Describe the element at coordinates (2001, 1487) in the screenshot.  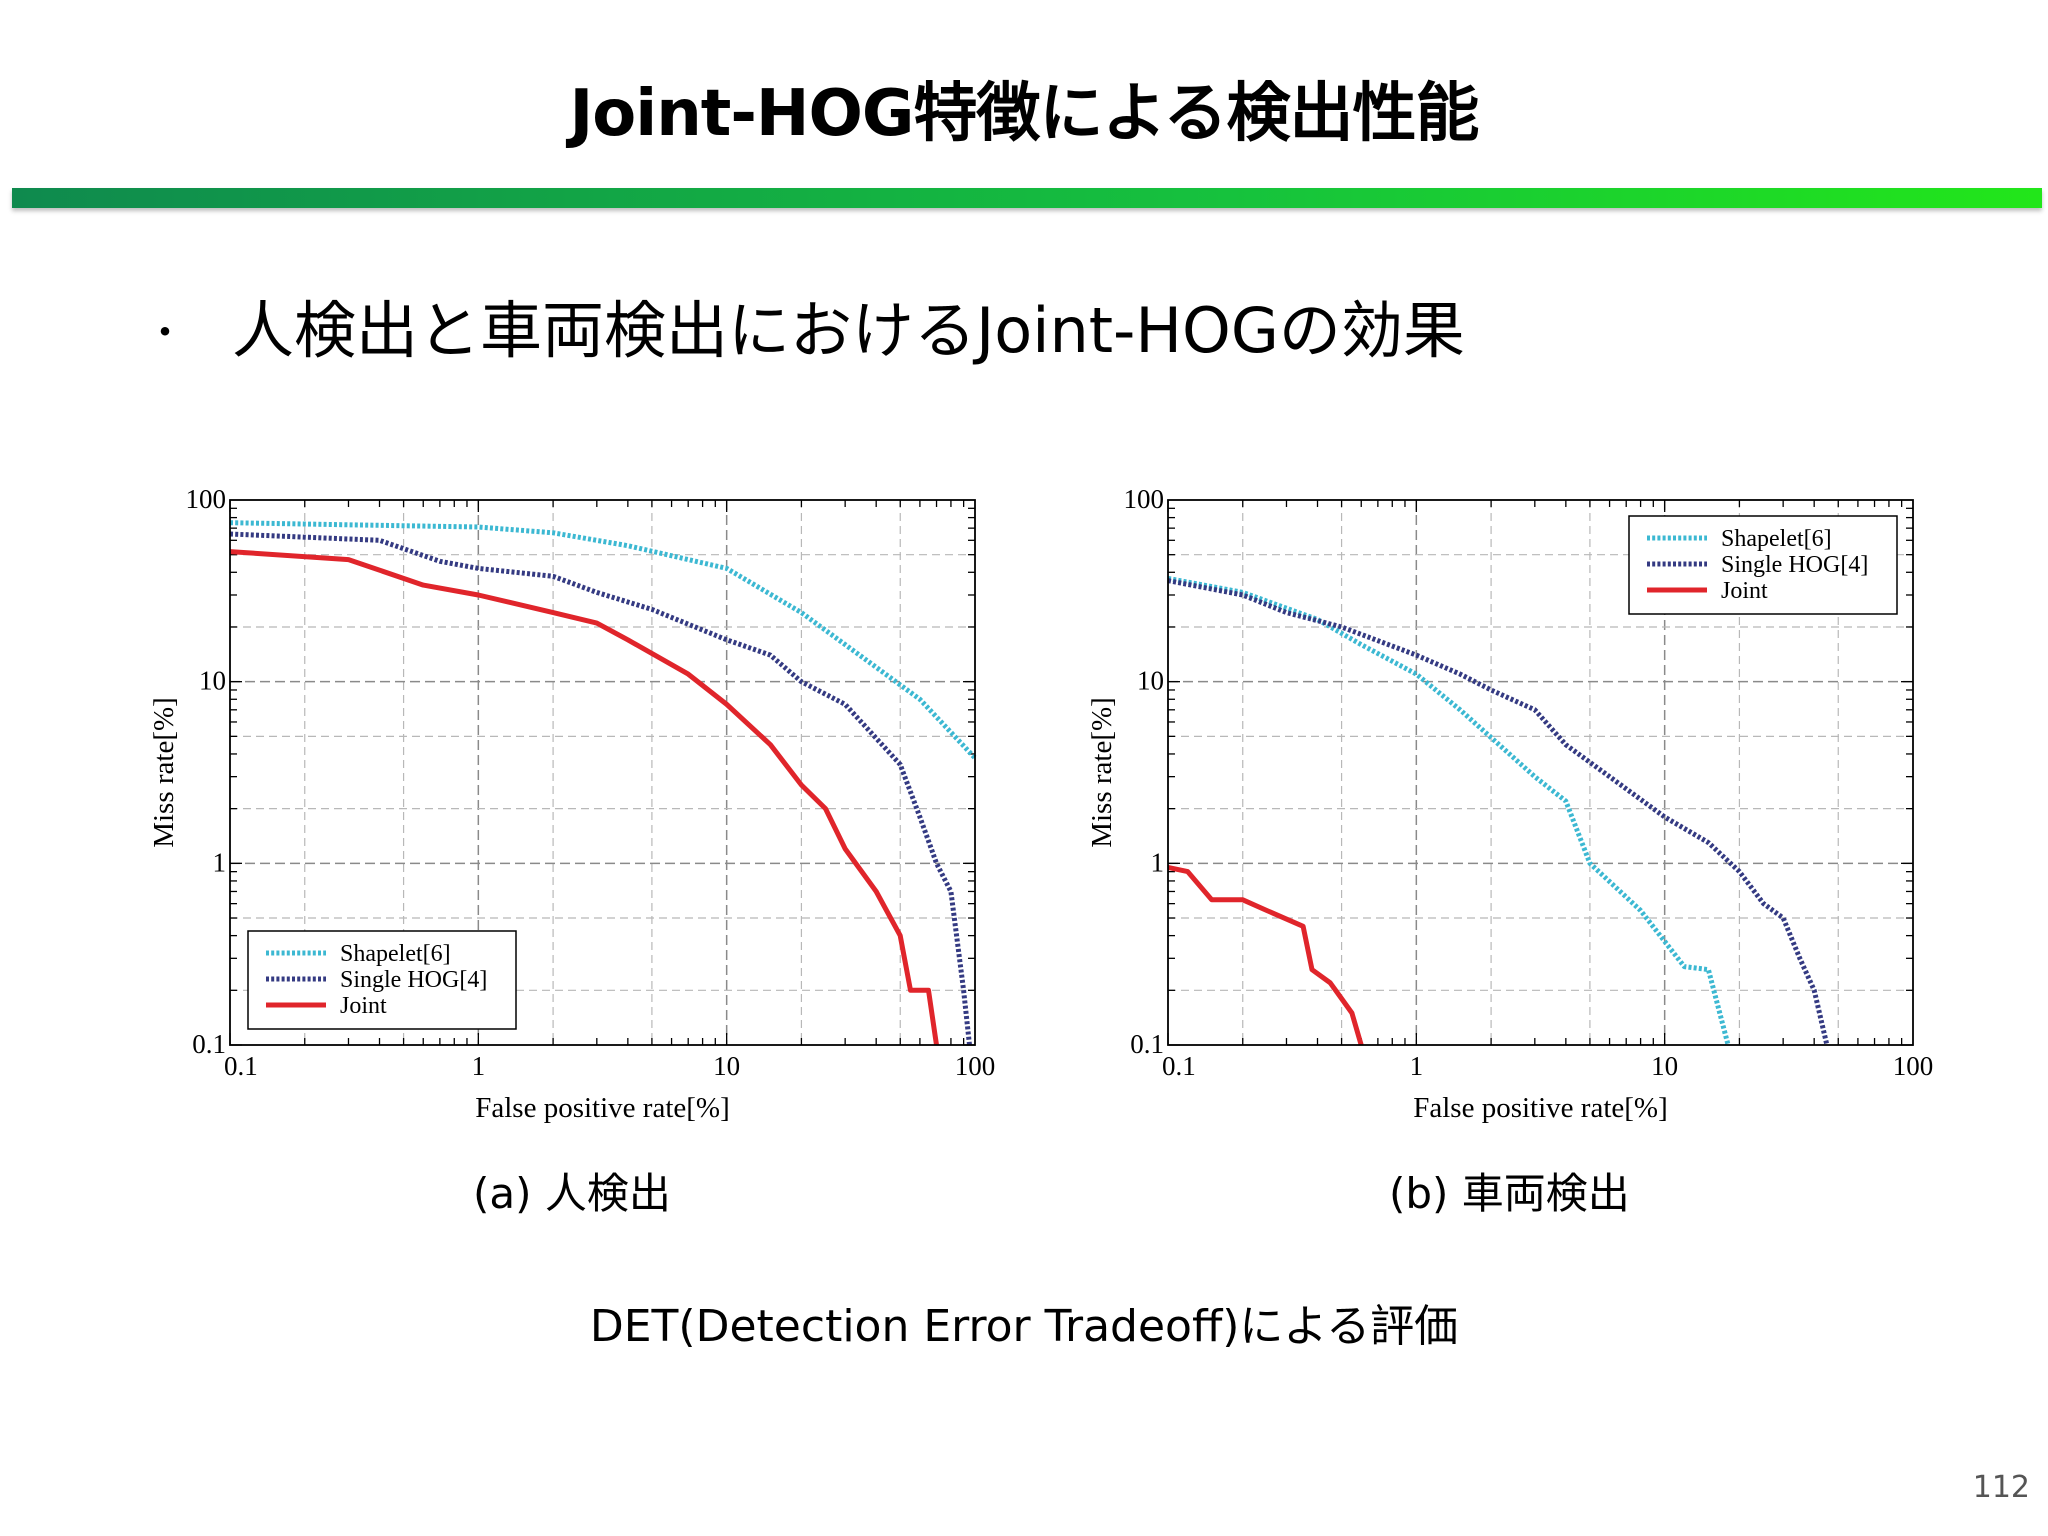
I see `page-number: 112` at that location.